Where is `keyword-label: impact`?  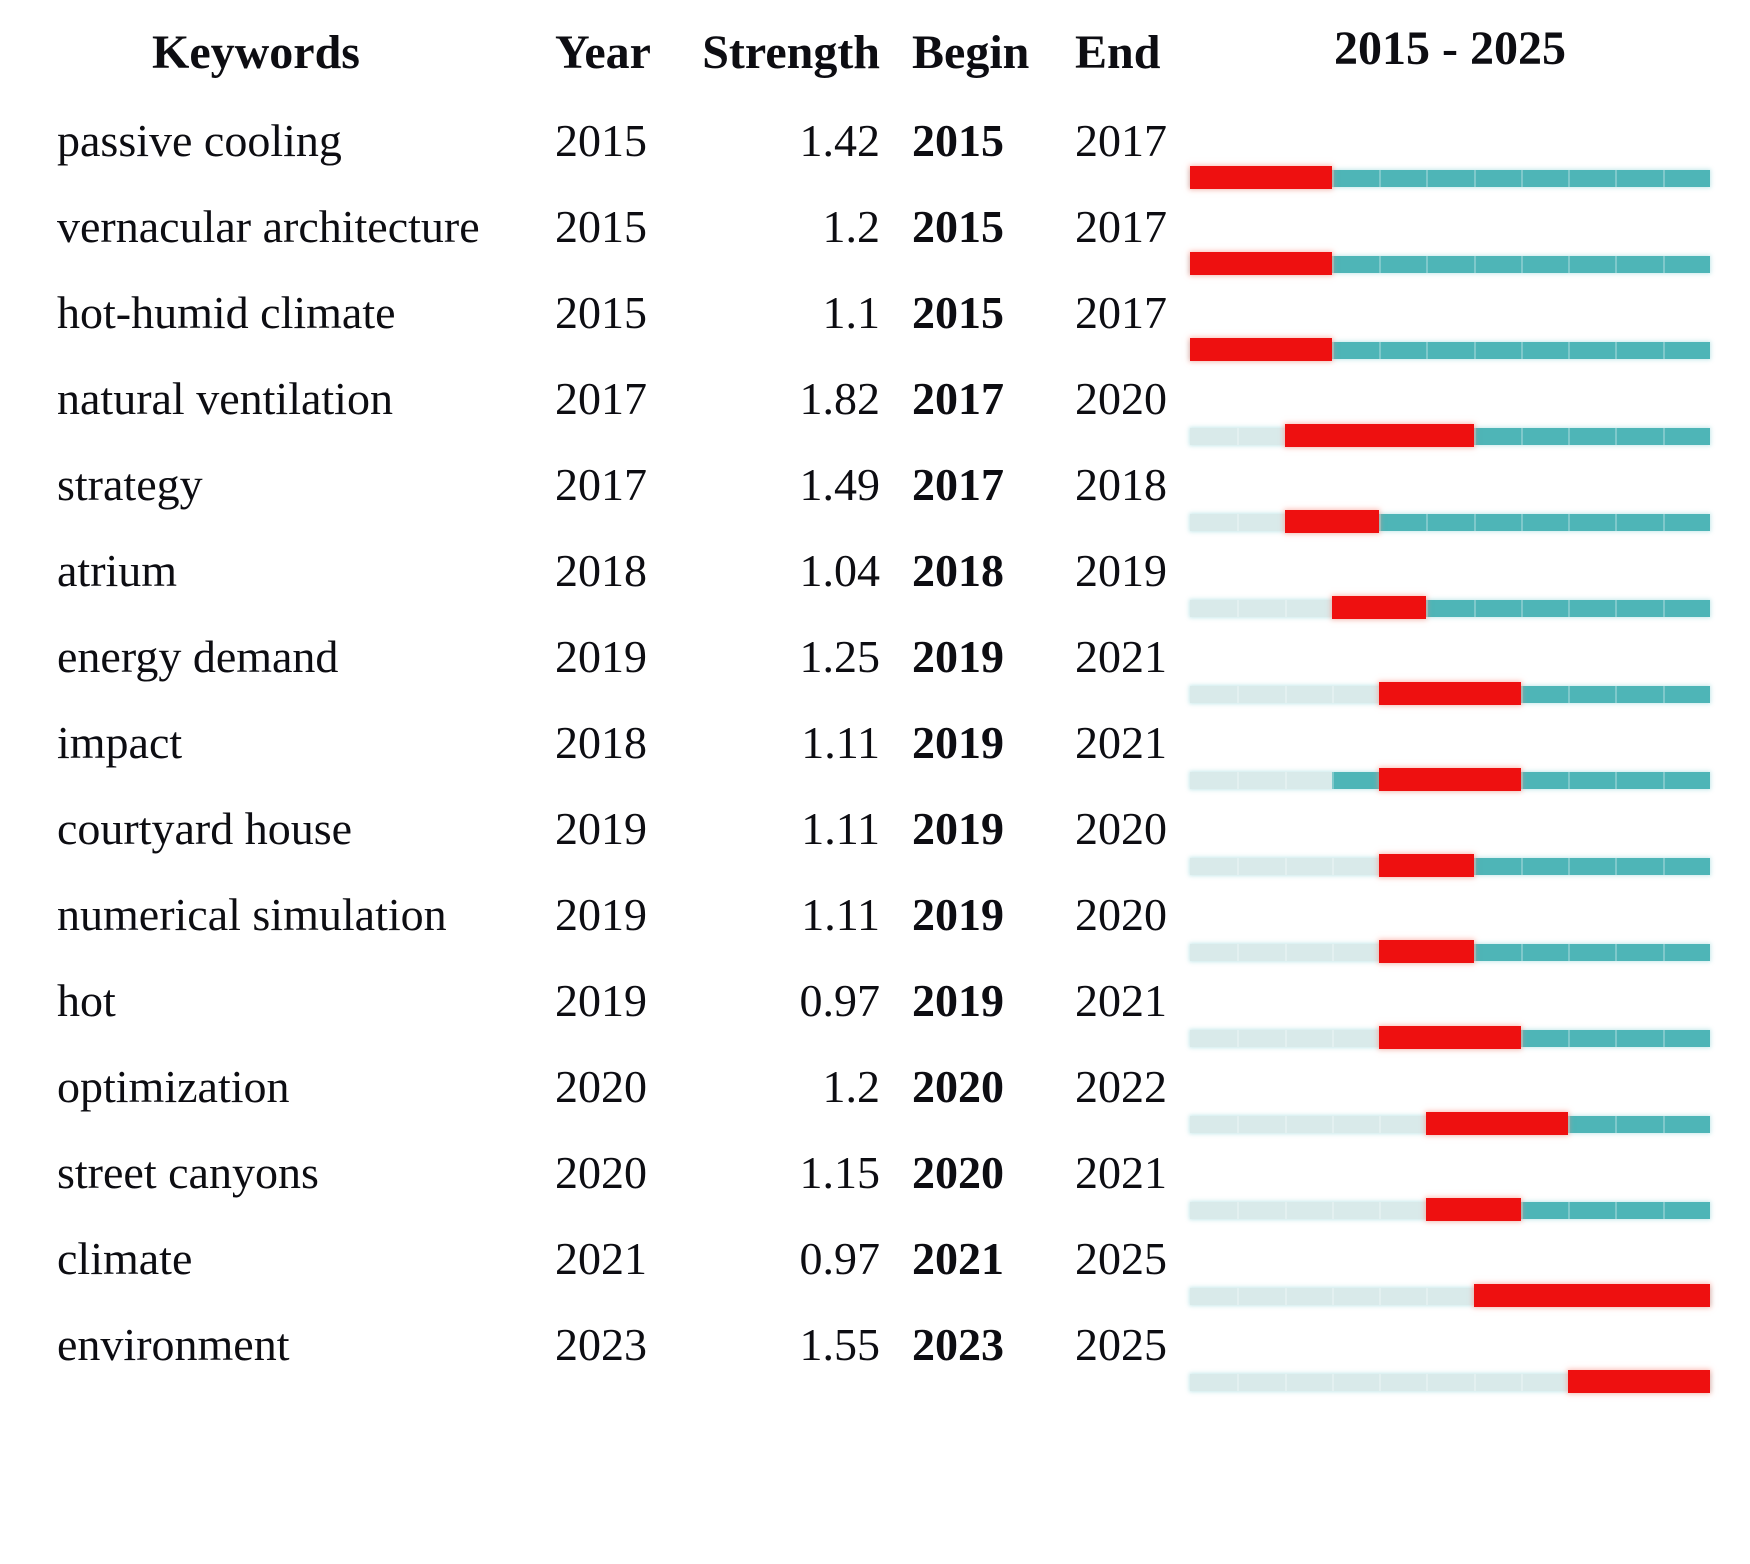 keyword-label: impact is located at coordinates (120, 742).